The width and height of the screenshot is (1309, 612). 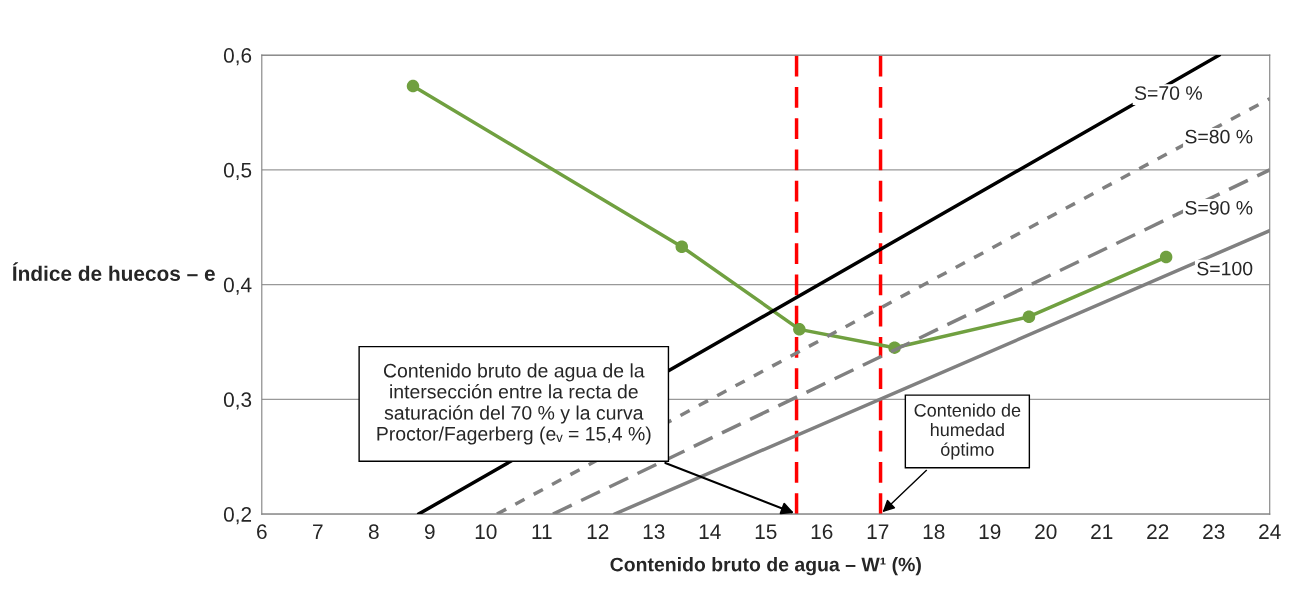 I want to click on series-label: S=100, so click(x=1225, y=268).